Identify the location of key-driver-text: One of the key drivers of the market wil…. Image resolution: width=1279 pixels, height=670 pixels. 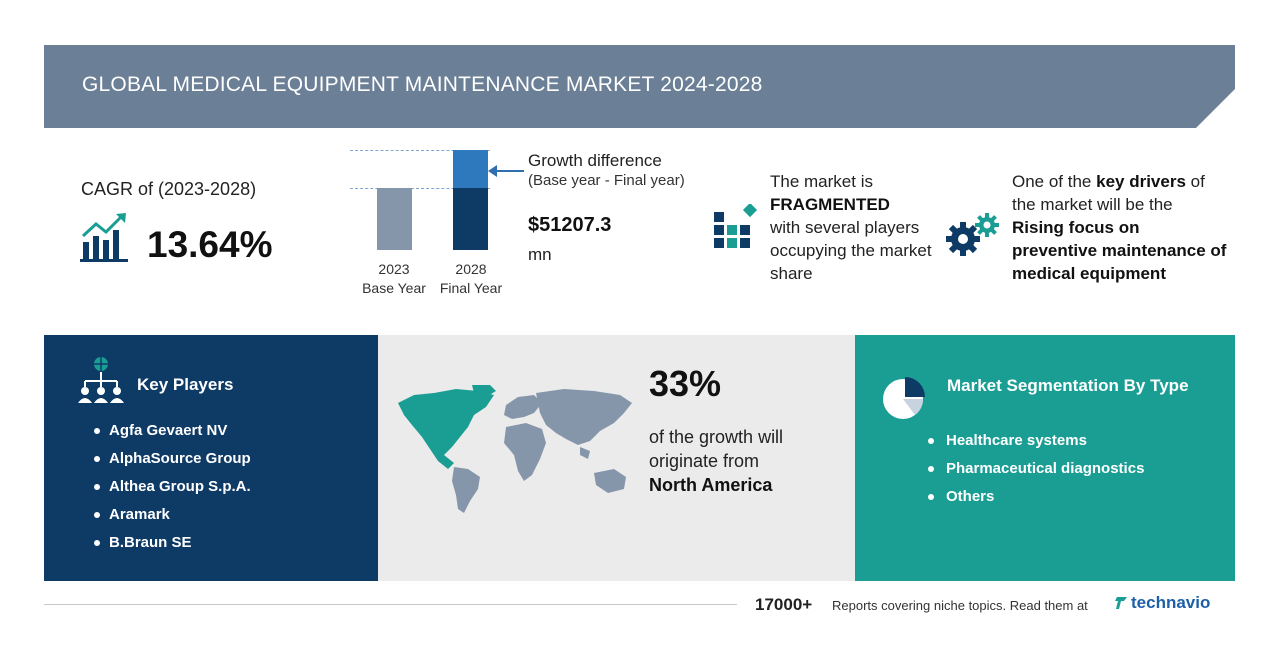
(1119, 227).